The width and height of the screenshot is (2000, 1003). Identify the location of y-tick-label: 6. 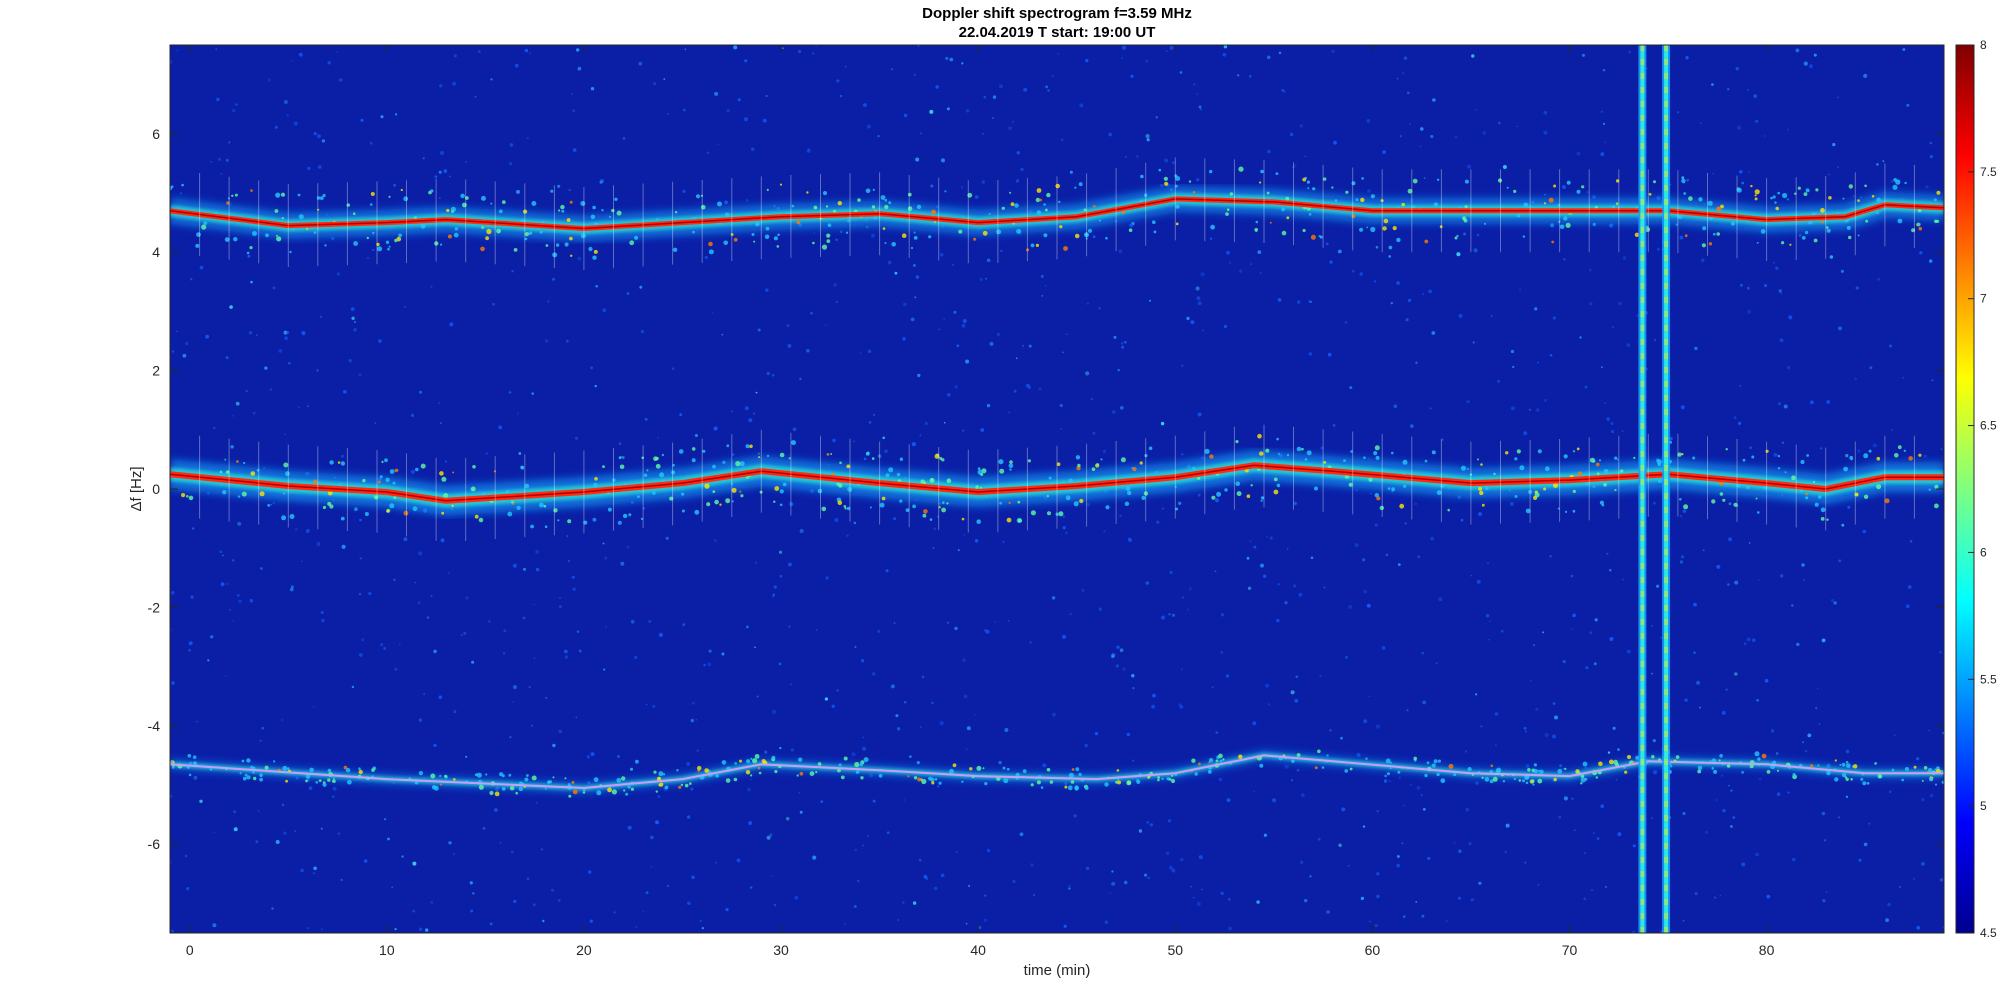
(156, 134).